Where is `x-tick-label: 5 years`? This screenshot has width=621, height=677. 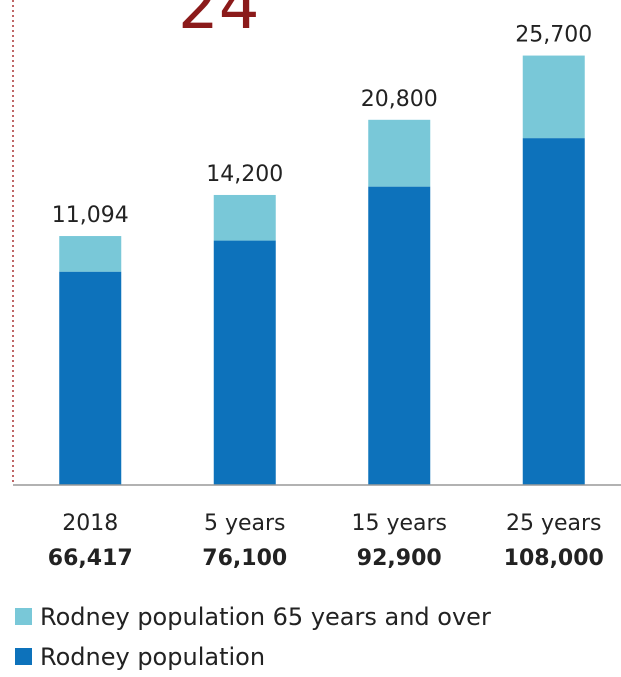 x-tick-label: 5 years is located at coordinates (245, 523).